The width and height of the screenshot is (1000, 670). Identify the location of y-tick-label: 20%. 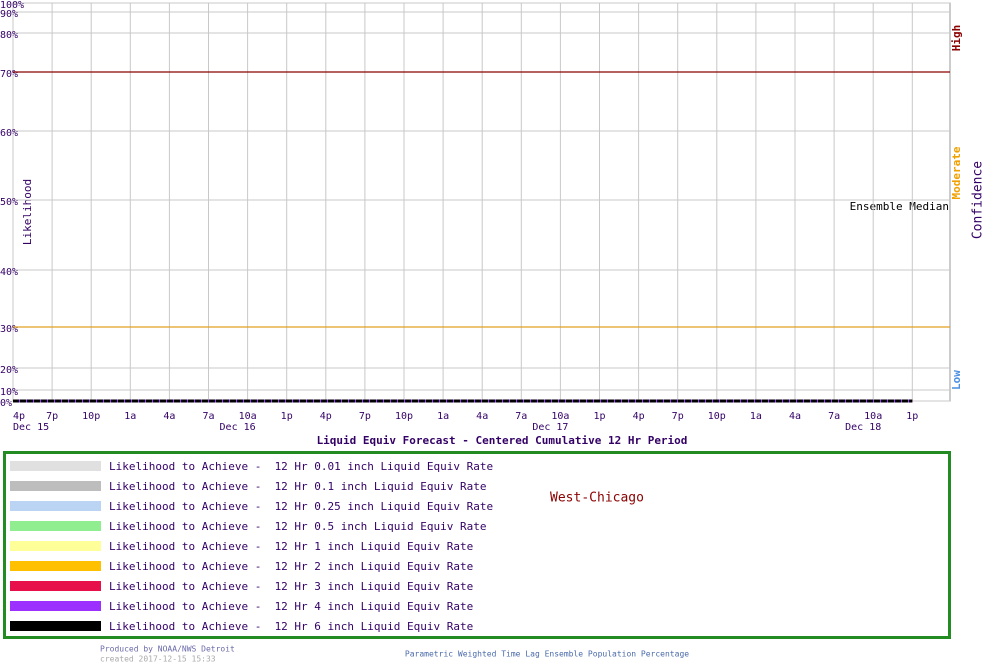
(9, 370).